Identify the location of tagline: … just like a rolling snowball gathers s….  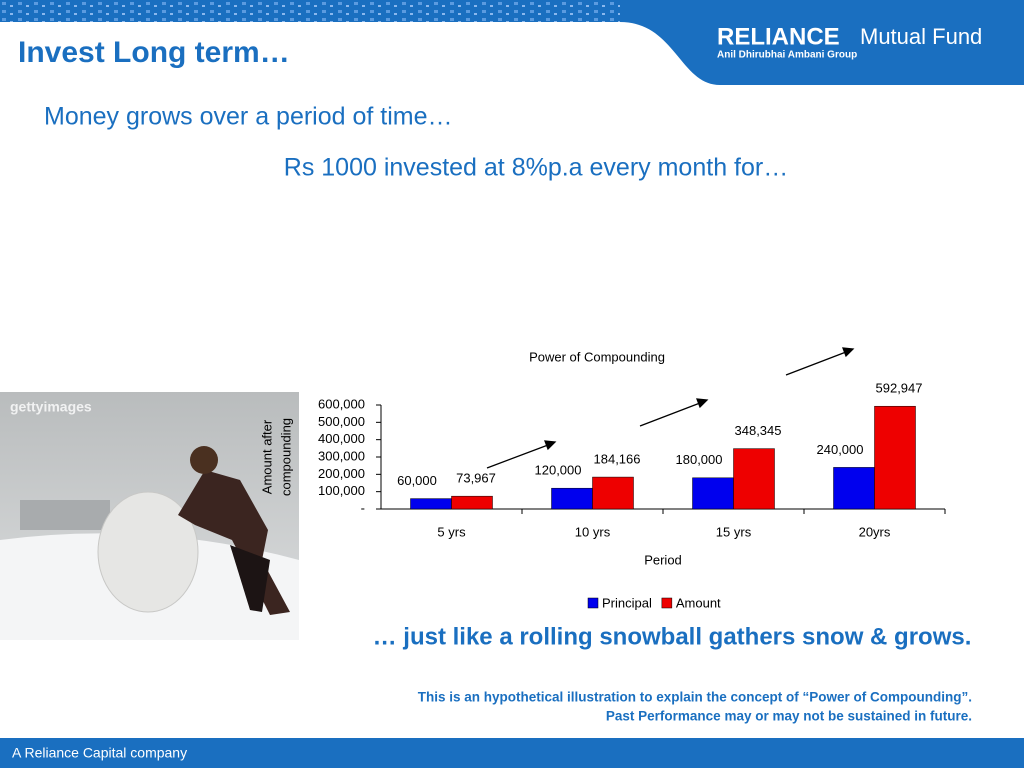
(672, 636).